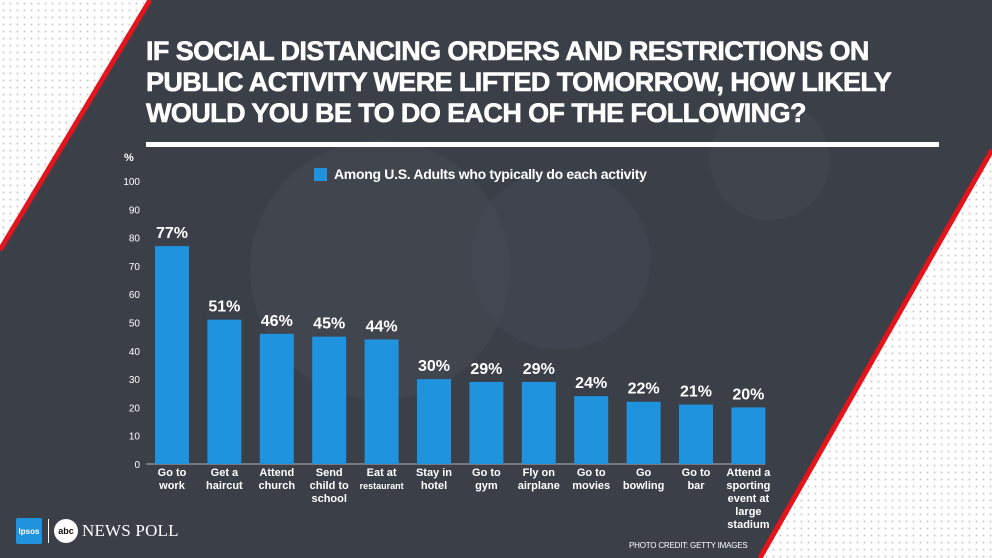 The image size is (992, 558). What do you see at coordinates (135, 437) in the screenshot?
I see `y-tick-label: 10` at bounding box center [135, 437].